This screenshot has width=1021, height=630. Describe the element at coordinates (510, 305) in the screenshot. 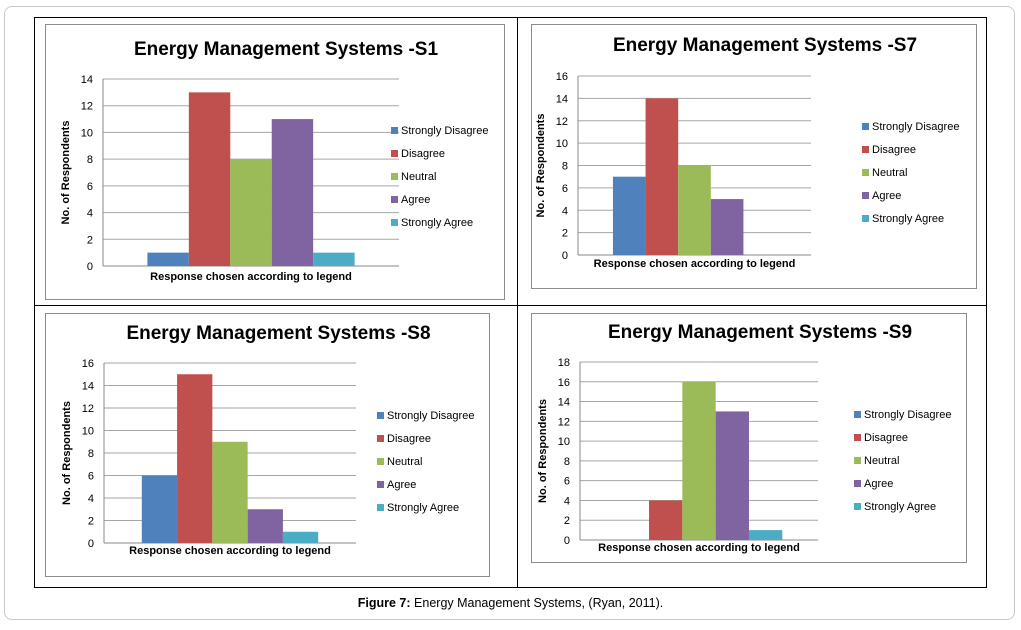

I see `grid-divider-horizontal` at that location.